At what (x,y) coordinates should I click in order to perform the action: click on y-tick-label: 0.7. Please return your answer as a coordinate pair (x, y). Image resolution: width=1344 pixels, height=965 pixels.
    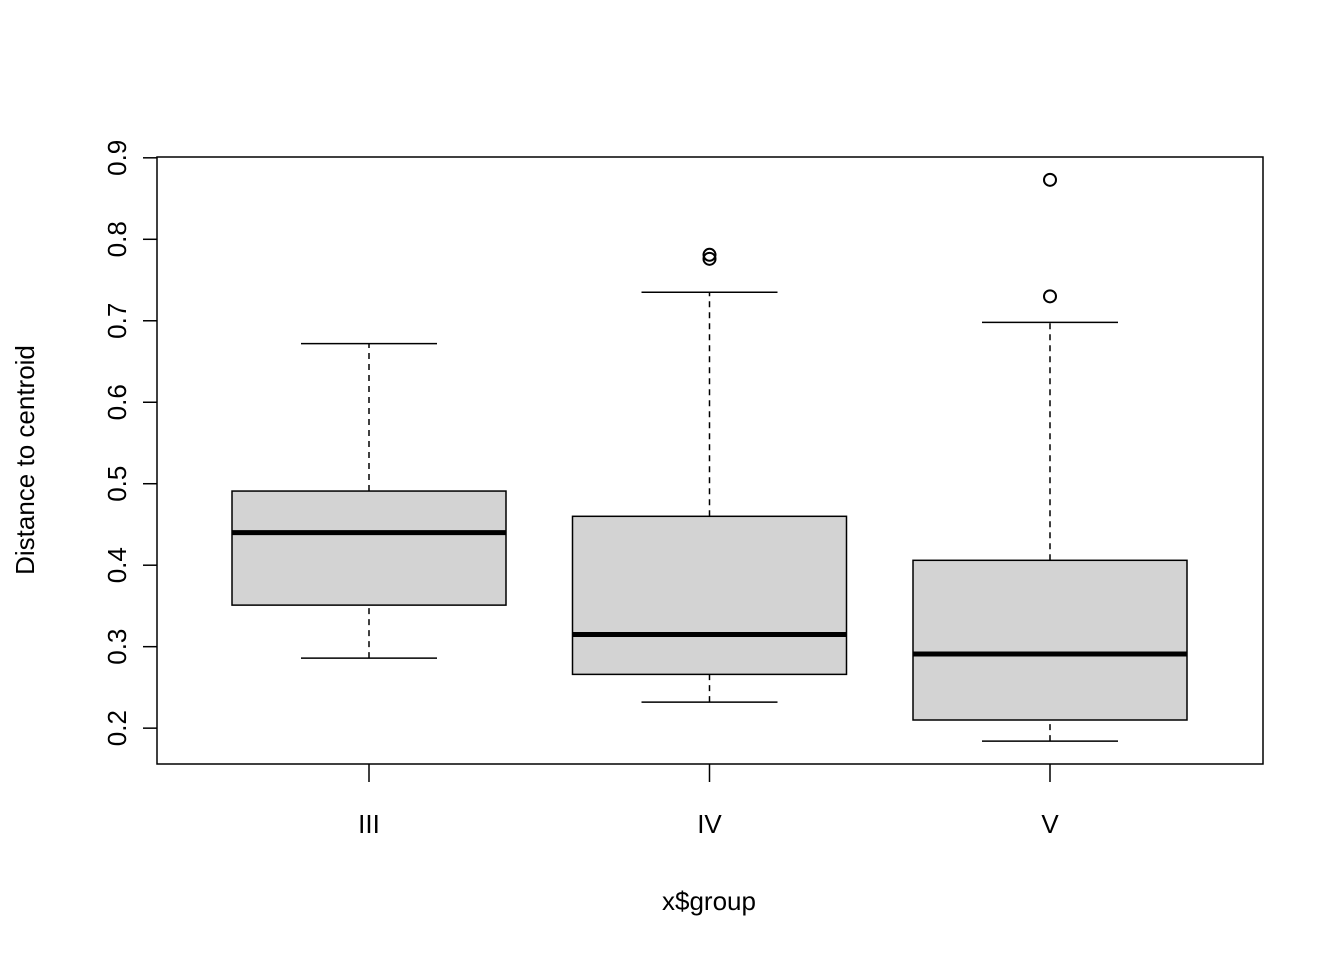
    Looking at the image, I should click on (117, 321).